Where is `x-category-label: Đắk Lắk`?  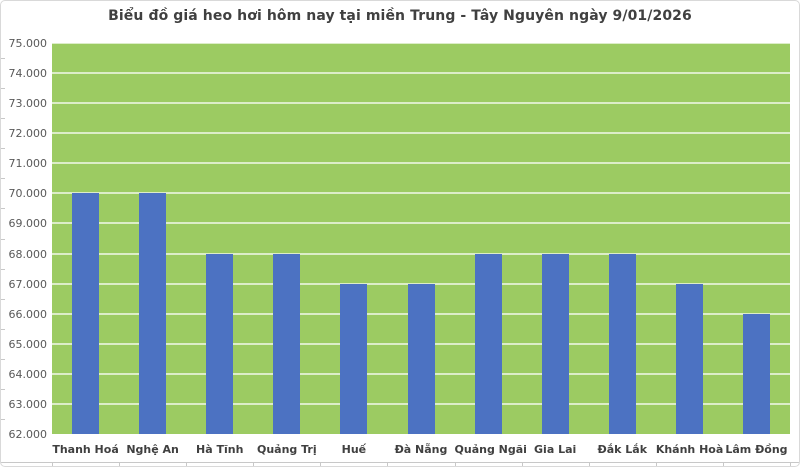 x-category-label: Đắk Lắk is located at coordinates (622, 449).